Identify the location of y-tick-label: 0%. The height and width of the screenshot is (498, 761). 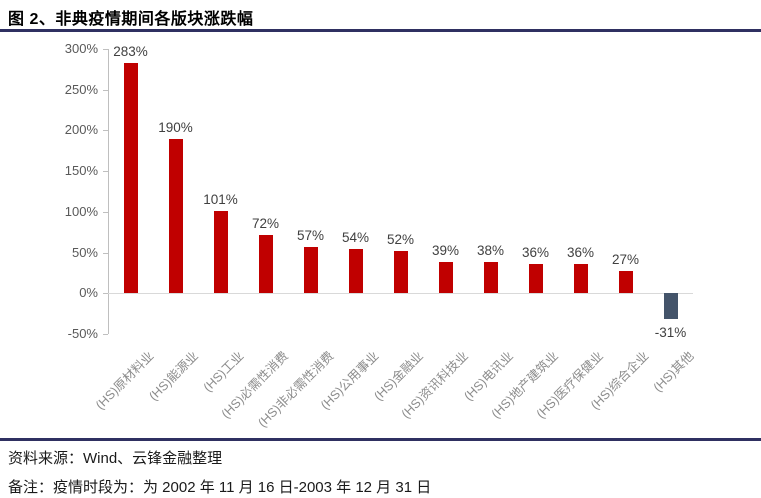
(88, 293).